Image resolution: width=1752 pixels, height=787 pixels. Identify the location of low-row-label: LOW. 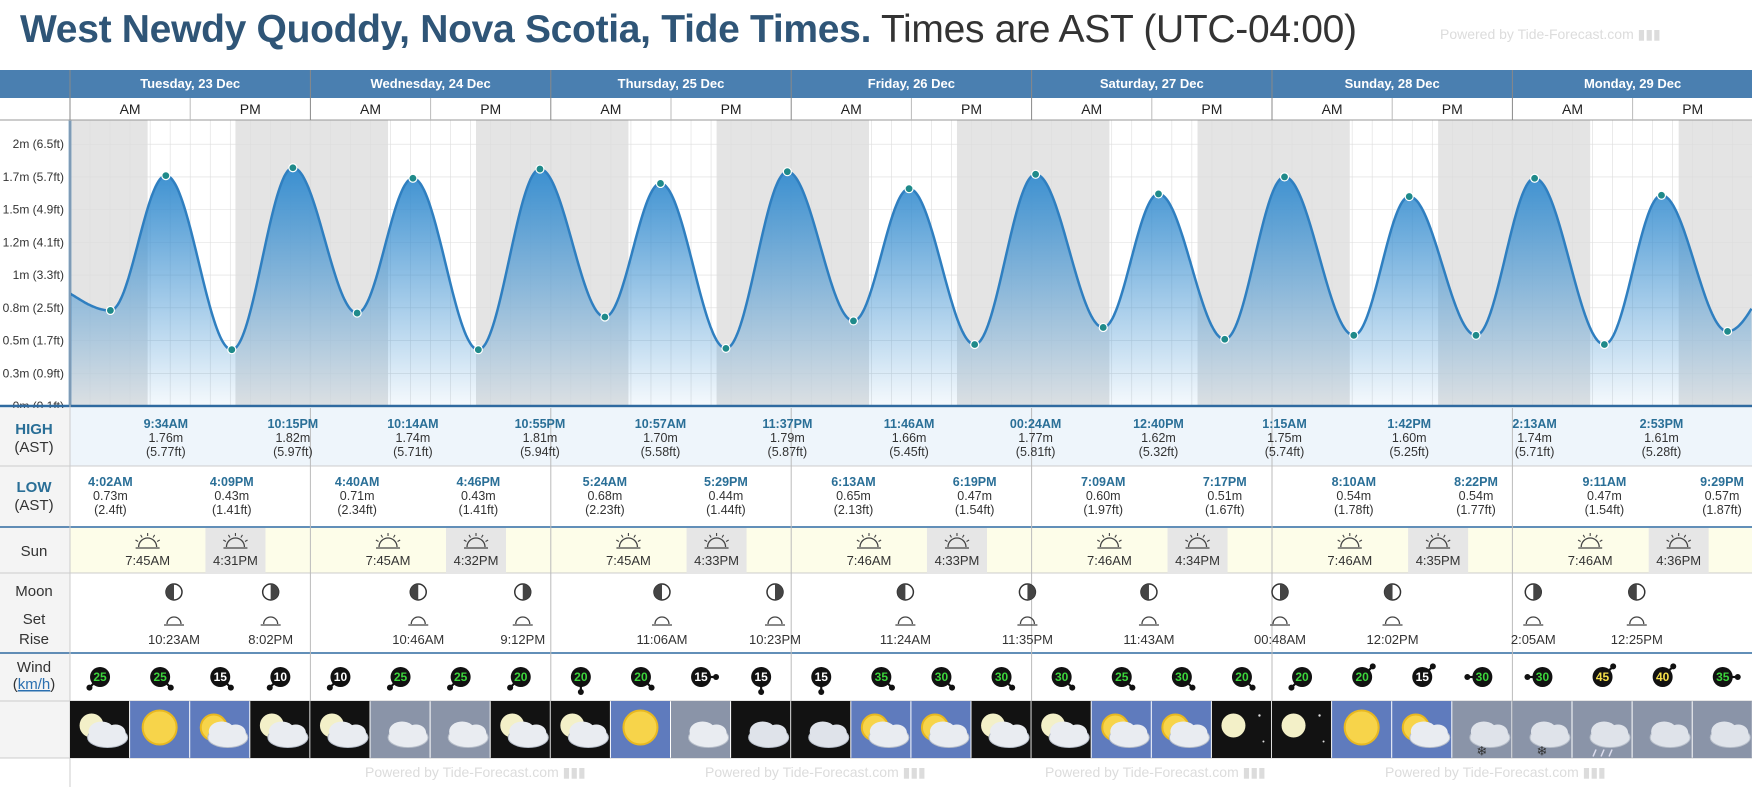
(35, 487).